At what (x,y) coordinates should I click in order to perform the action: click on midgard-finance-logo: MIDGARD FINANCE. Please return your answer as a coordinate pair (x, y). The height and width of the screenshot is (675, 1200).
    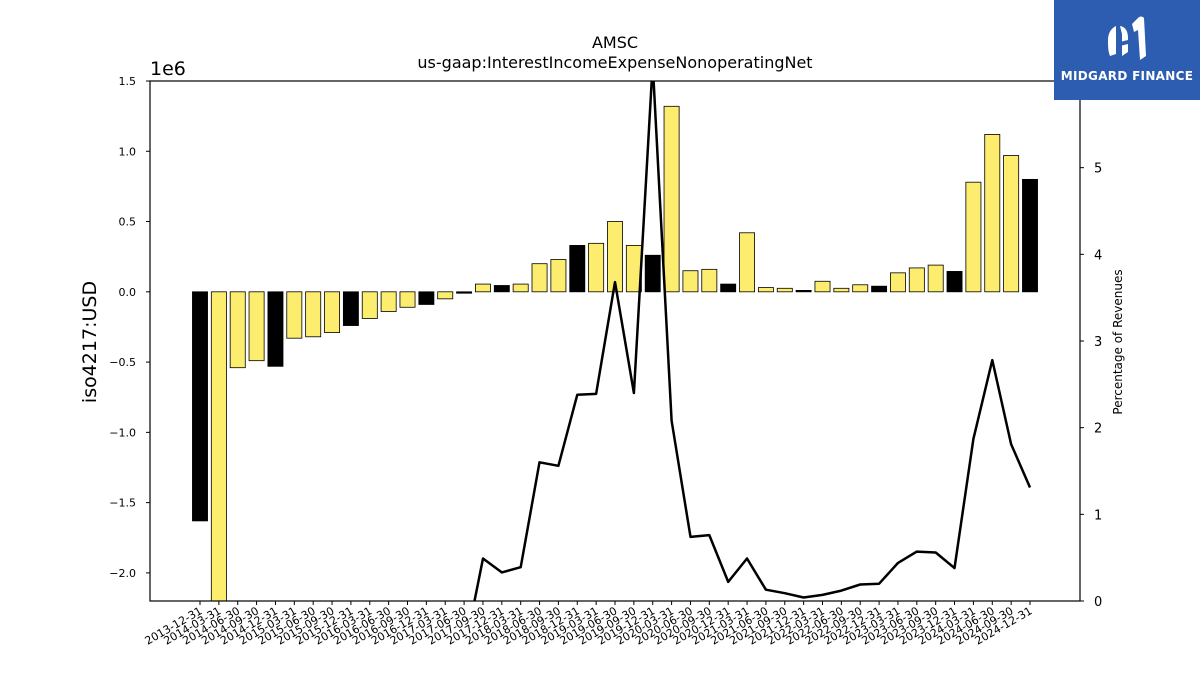
    Looking at the image, I should click on (1127, 50).